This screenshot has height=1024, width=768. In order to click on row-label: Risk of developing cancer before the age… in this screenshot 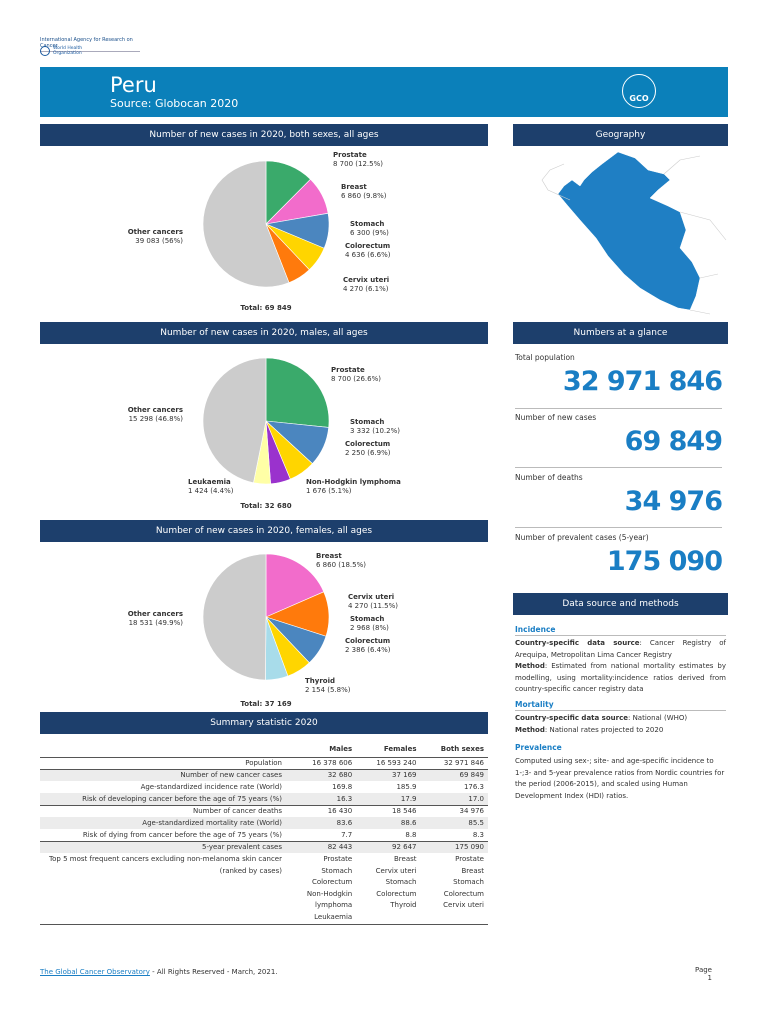, I will do `click(163, 799)`.